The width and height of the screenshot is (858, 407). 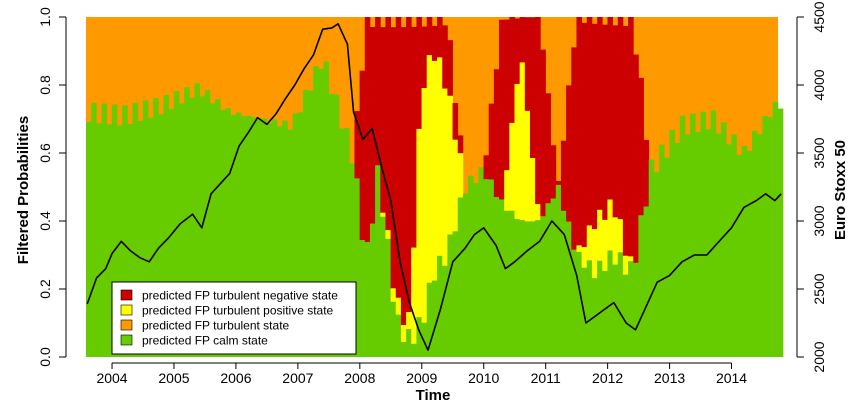 I want to click on legend-label: predicted FP calm state, so click(x=205, y=341).